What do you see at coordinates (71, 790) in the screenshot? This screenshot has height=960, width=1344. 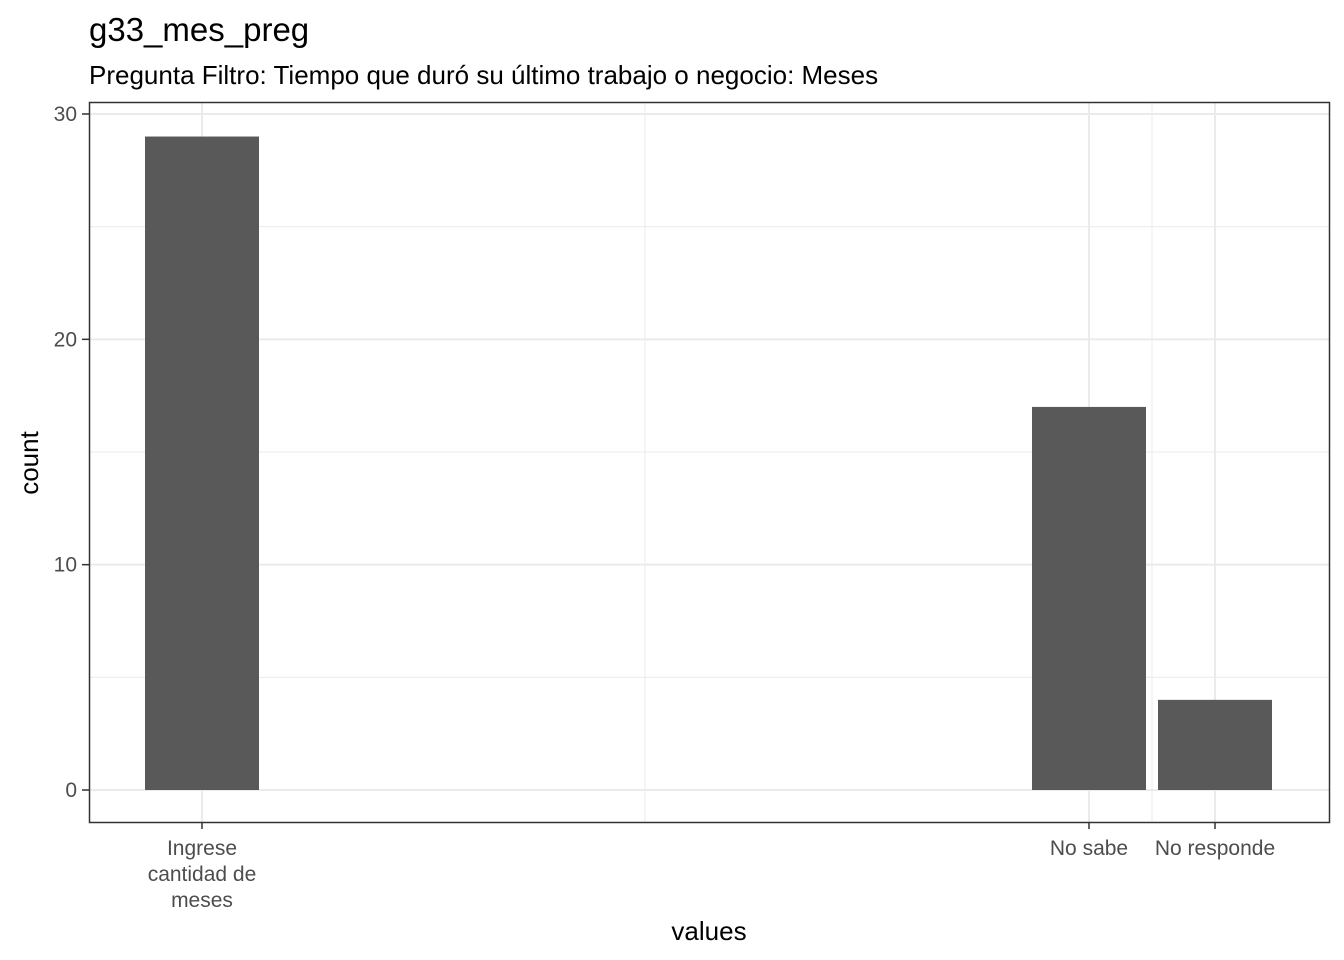 I see `y-tick-label: 0` at bounding box center [71, 790].